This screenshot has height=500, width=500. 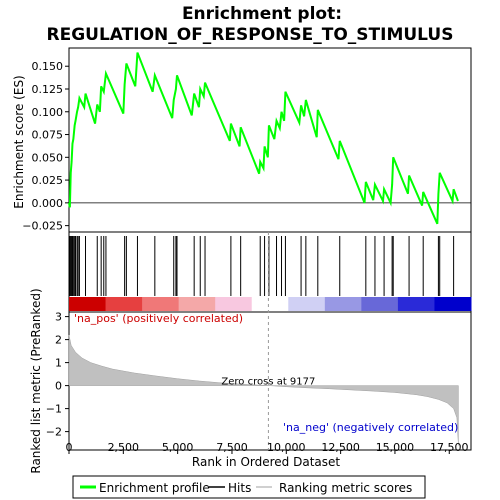 What do you see at coordinates (48, 157) in the screenshot?
I see `es-y-tick-label: 0.050` at bounding box center [48, 157].